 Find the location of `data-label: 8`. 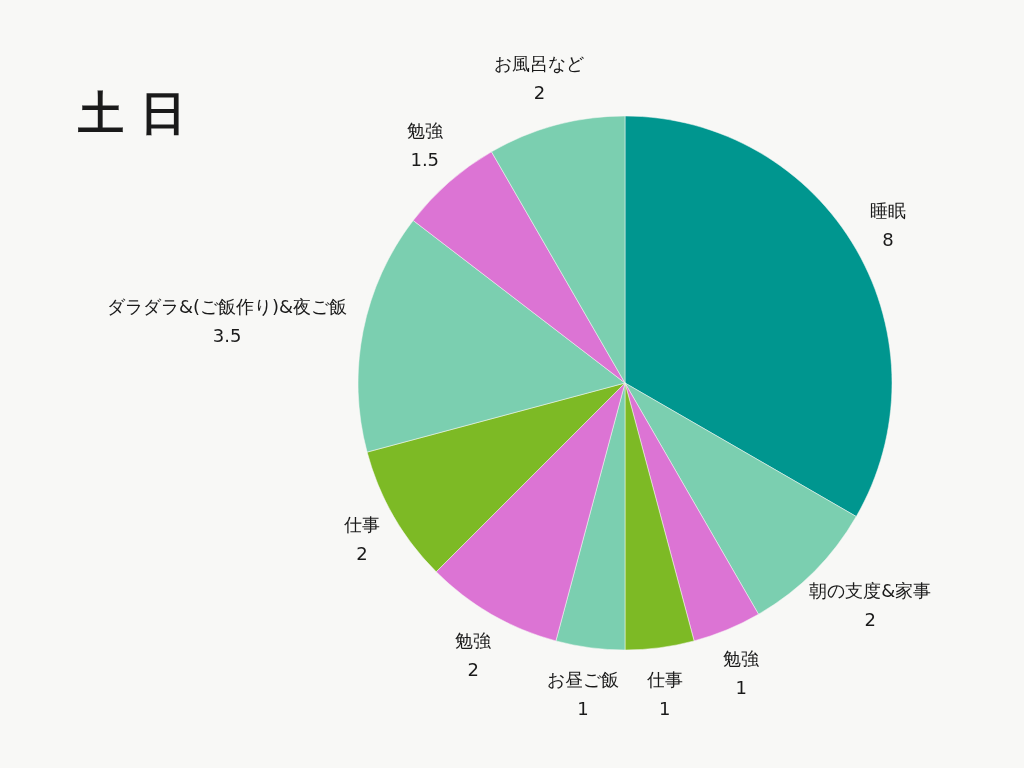

data-label: 8 is located at coordinates (888, 239).